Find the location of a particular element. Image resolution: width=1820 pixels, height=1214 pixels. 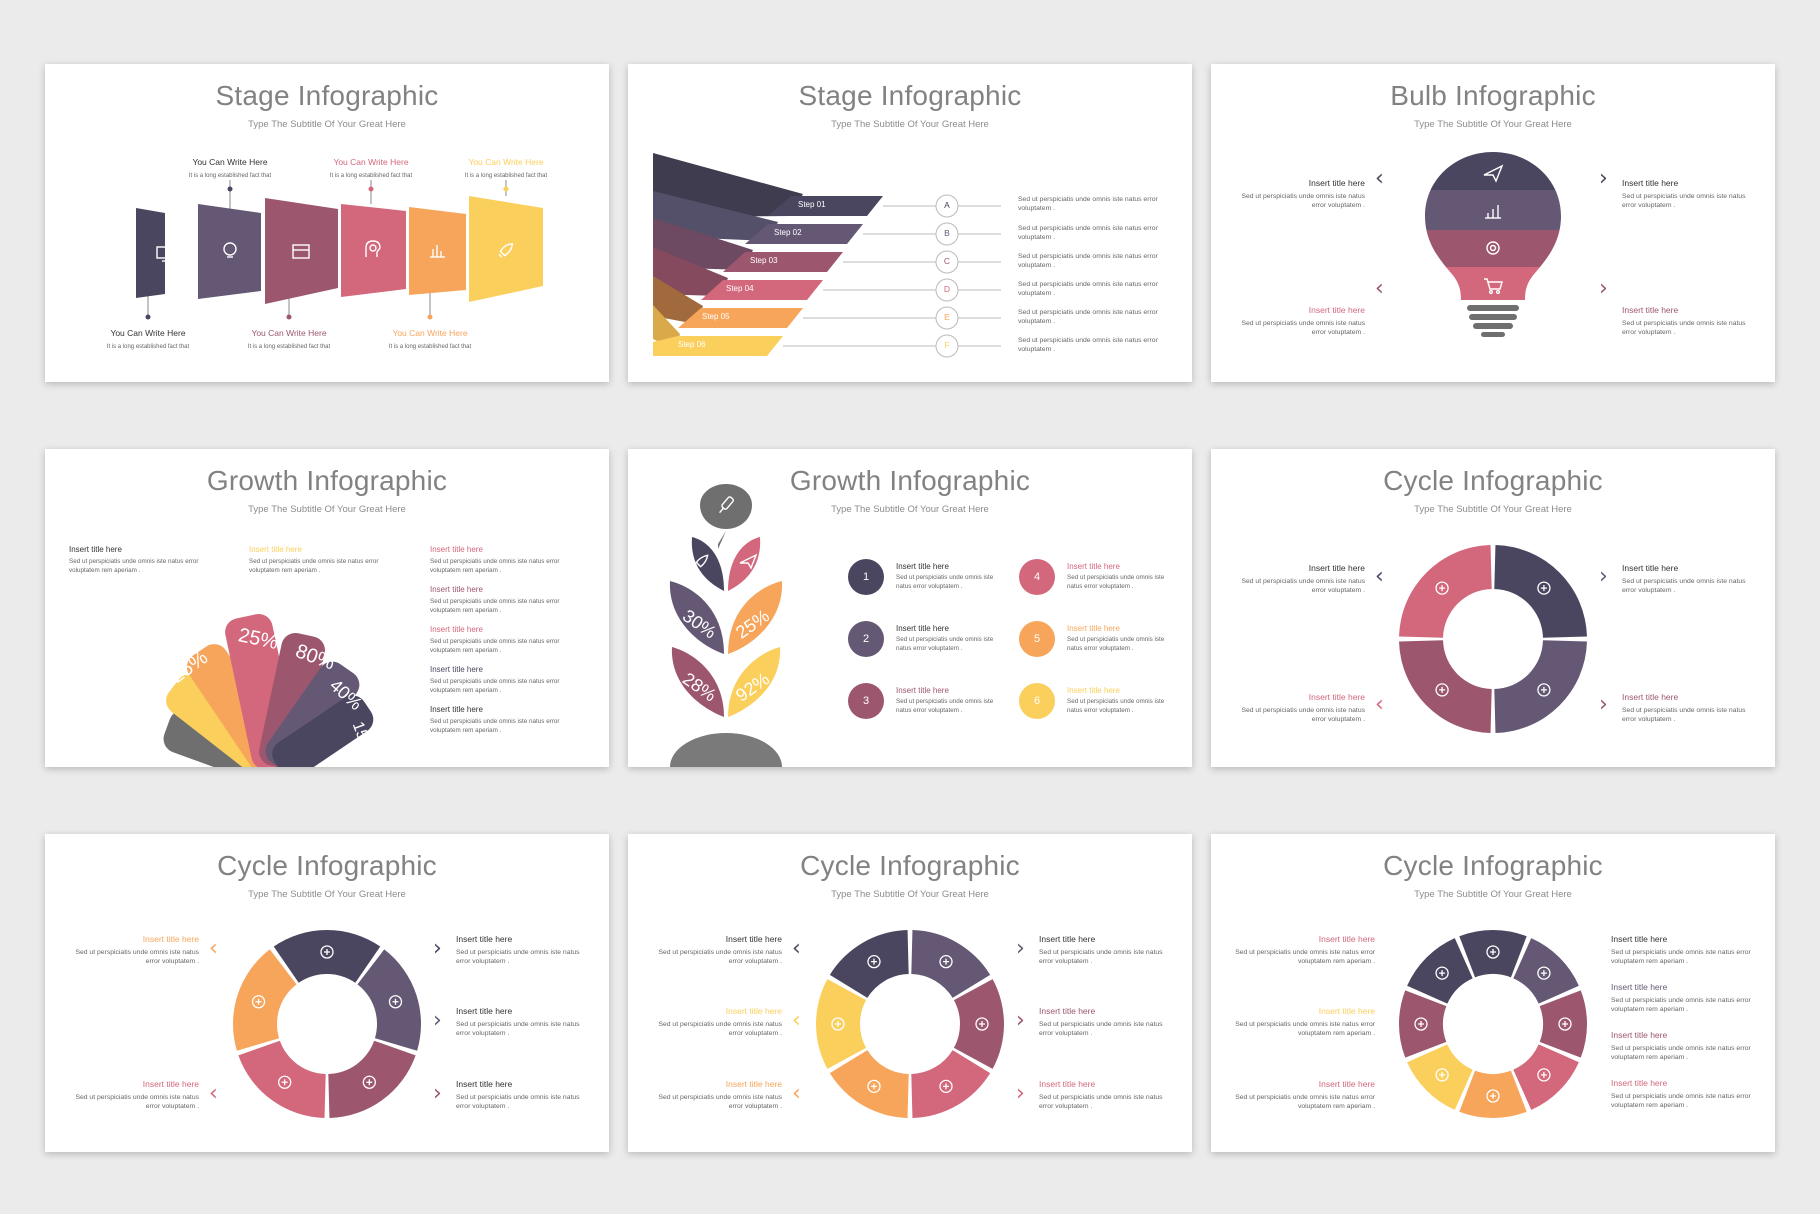

step-ladder-graphic is located at coordinates (827, 255).